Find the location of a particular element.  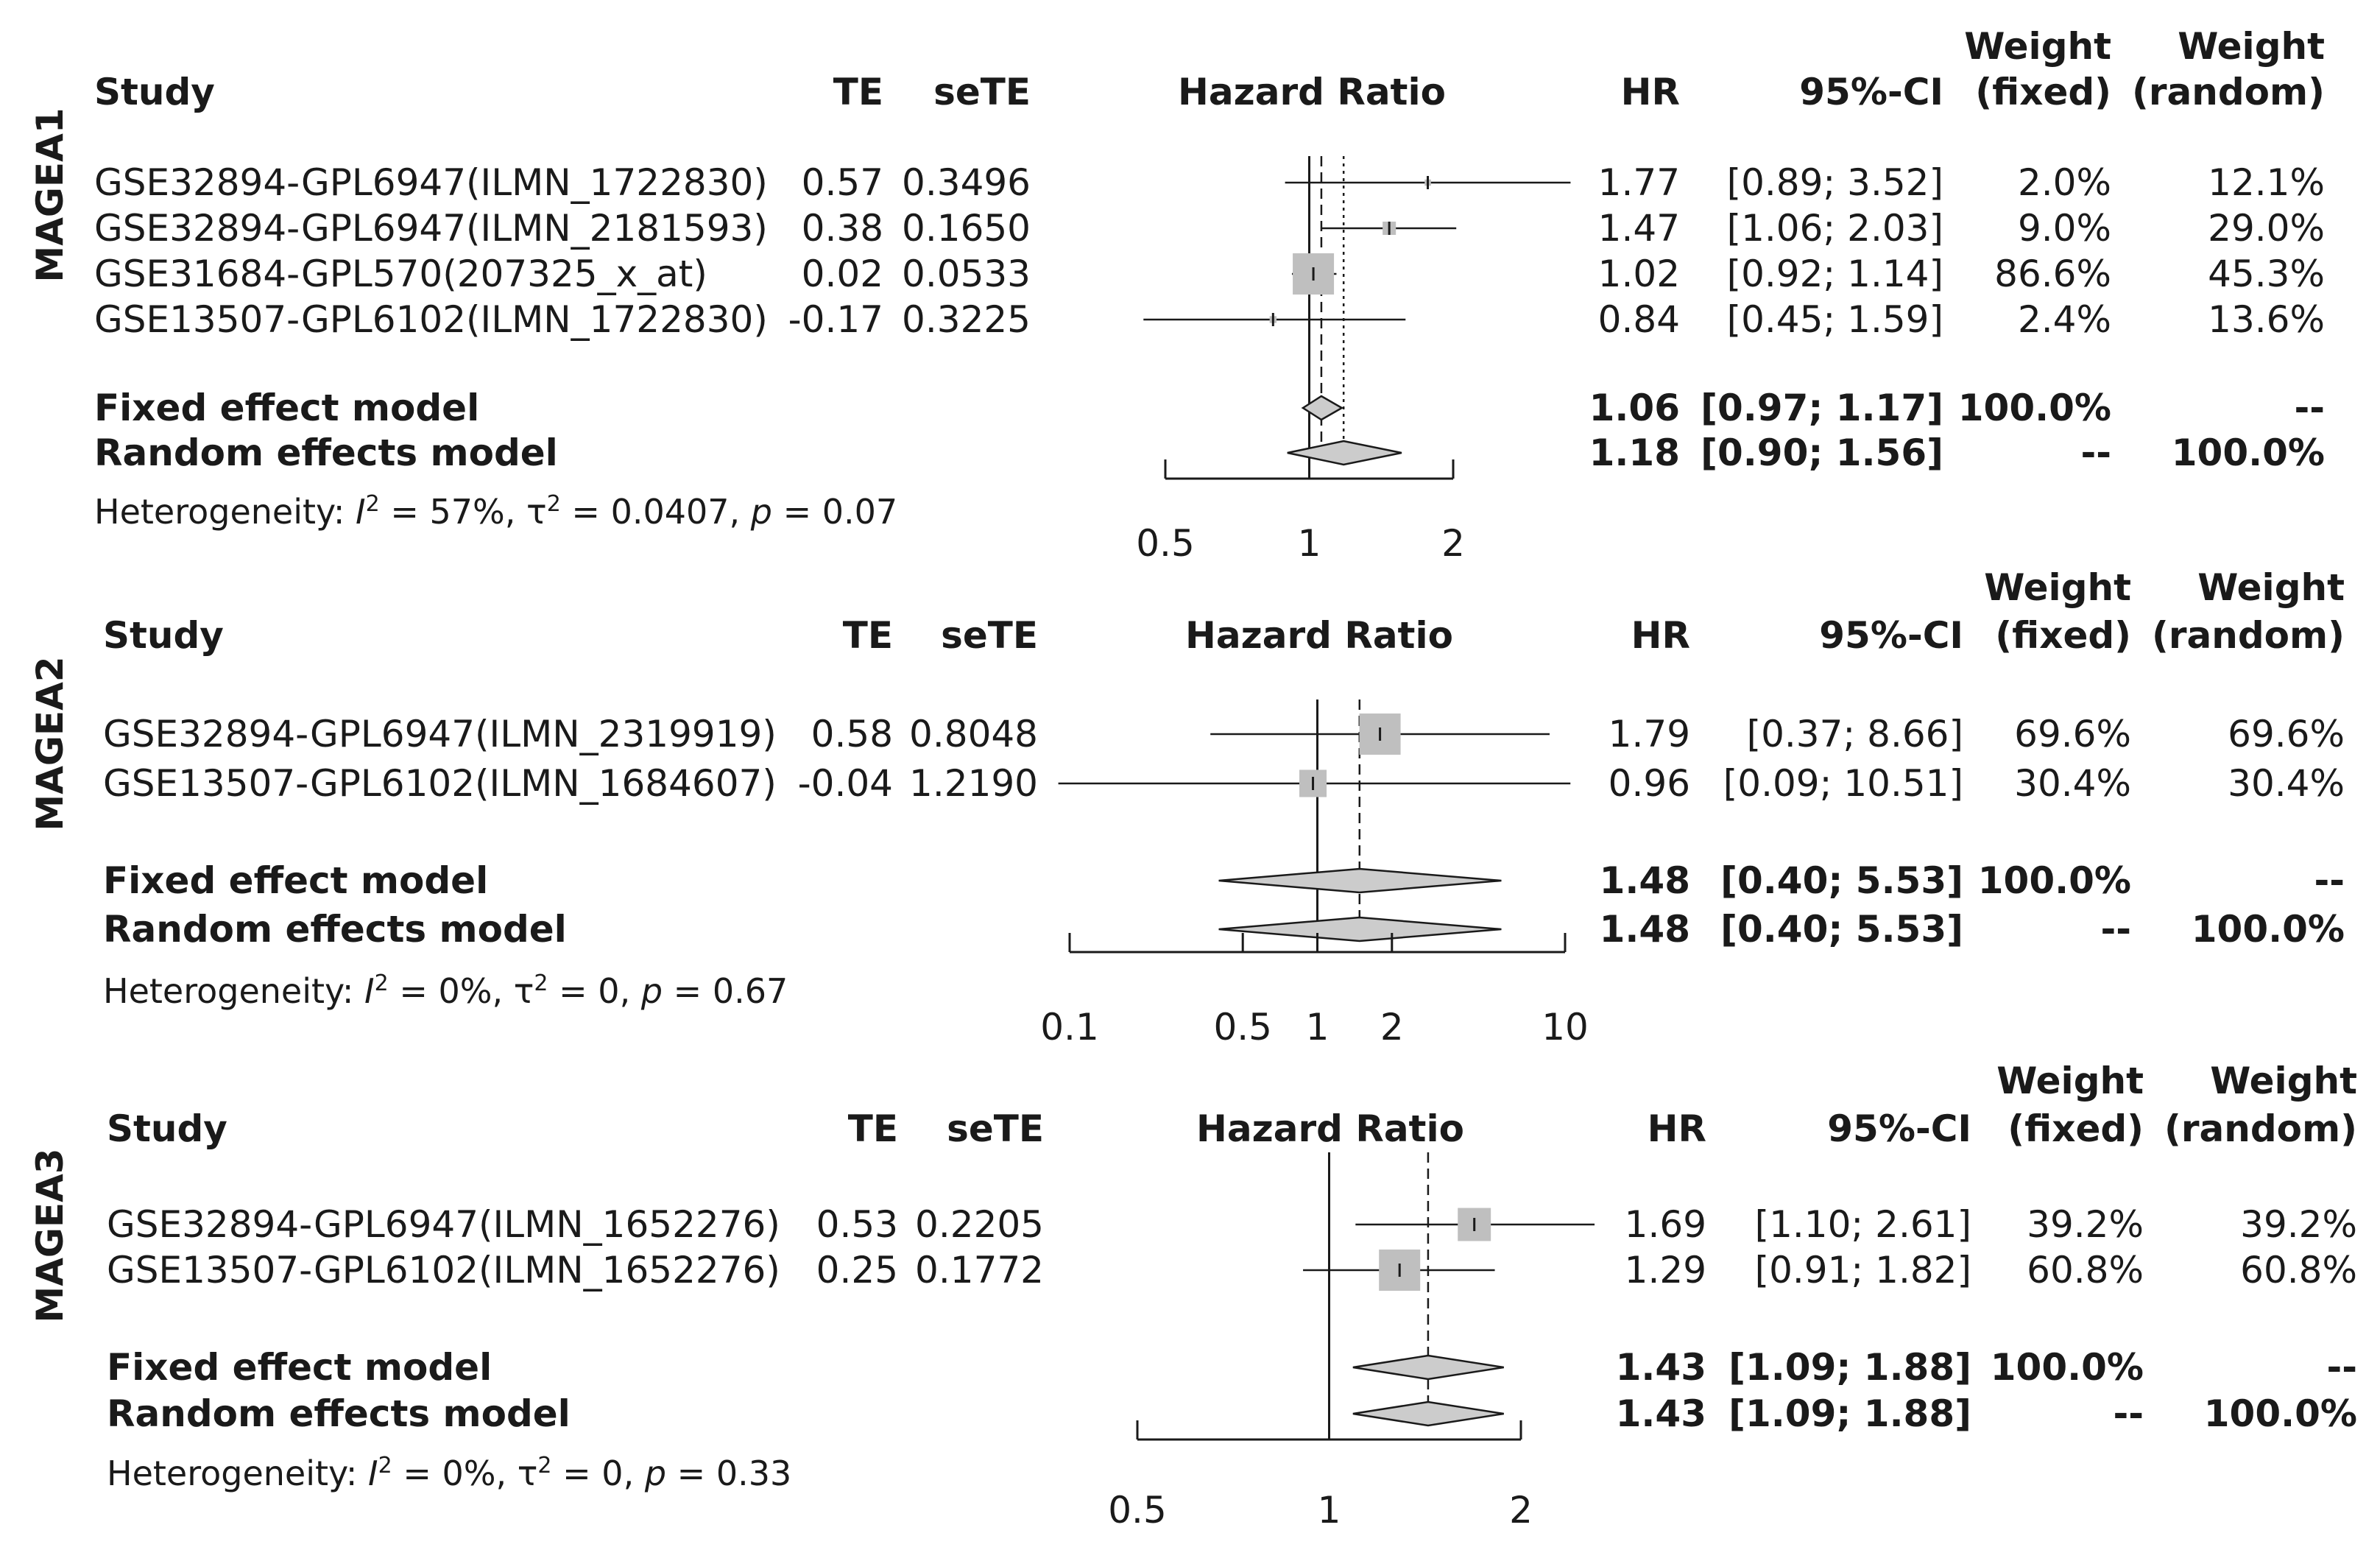

random-model-ci: [1.09; 1.88] is located at coordinates (1850, 1413).